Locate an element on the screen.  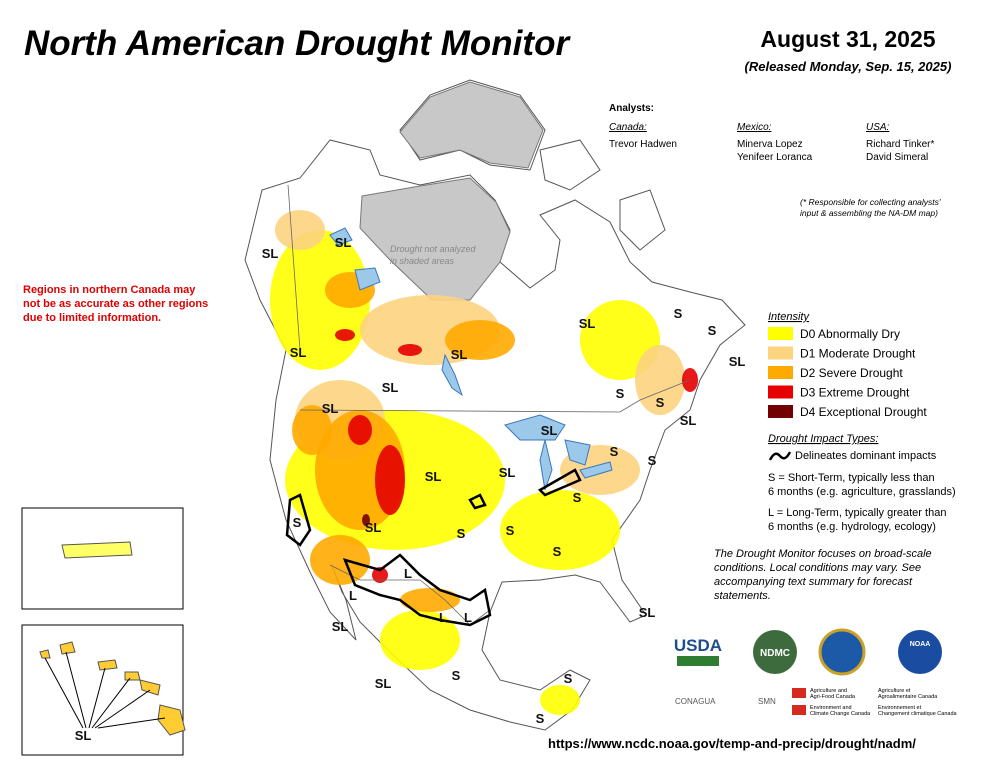
impact-line-label: Delineates dominant impacts is located at coordinates (866, 456).